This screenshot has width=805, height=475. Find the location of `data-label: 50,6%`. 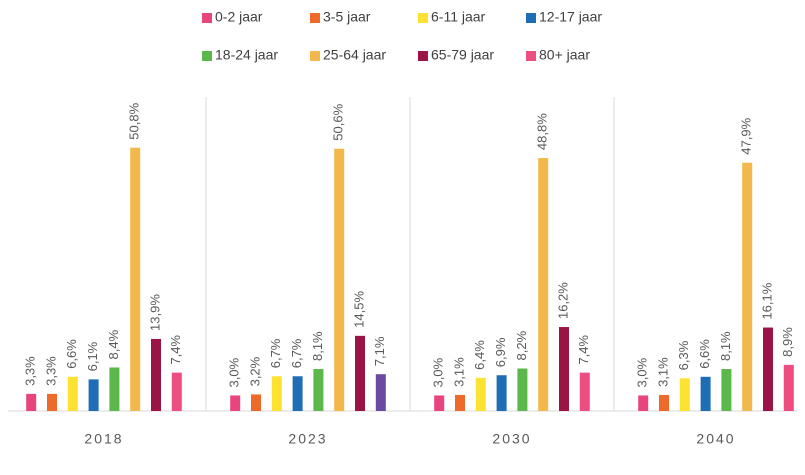

data-label: 50,6% is located at coordinates (338, 121).